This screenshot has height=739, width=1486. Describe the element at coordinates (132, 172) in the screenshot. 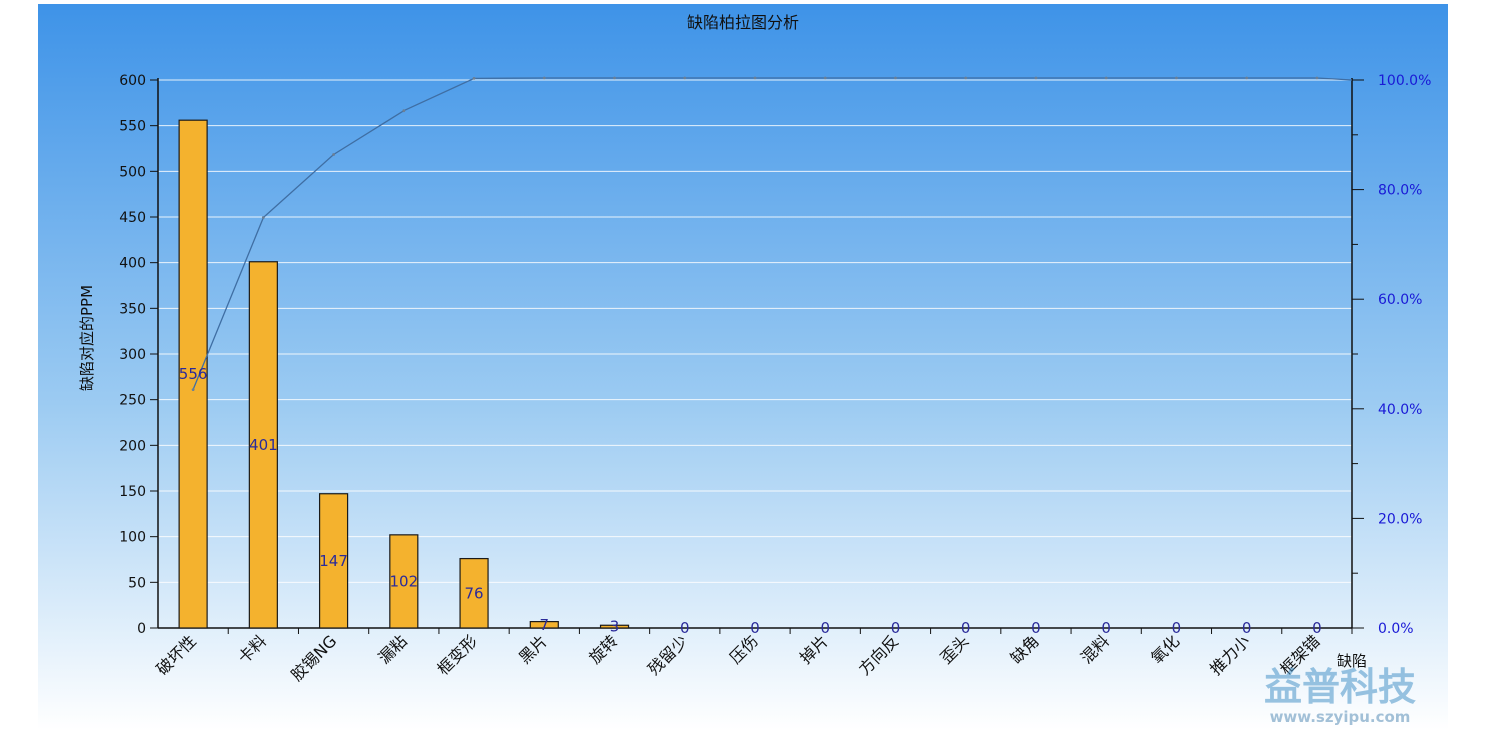

I see `y-tick-label: 500` at that location.